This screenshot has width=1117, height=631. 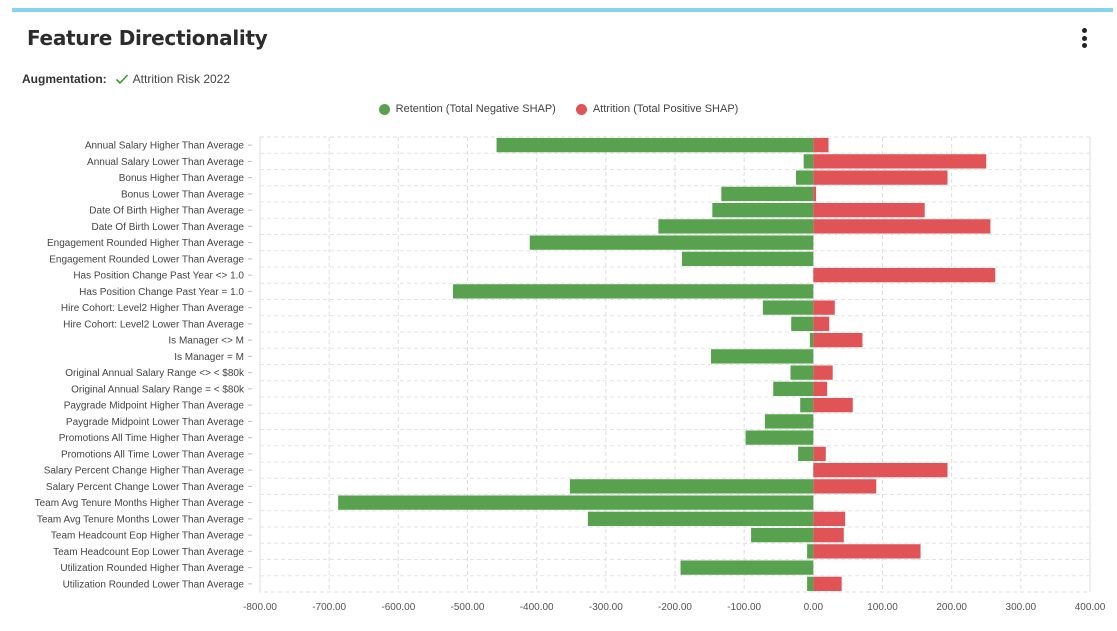 I want to click on y-category-label: Utilization Rounded Higher Than Average, so click(x=152, y=568).